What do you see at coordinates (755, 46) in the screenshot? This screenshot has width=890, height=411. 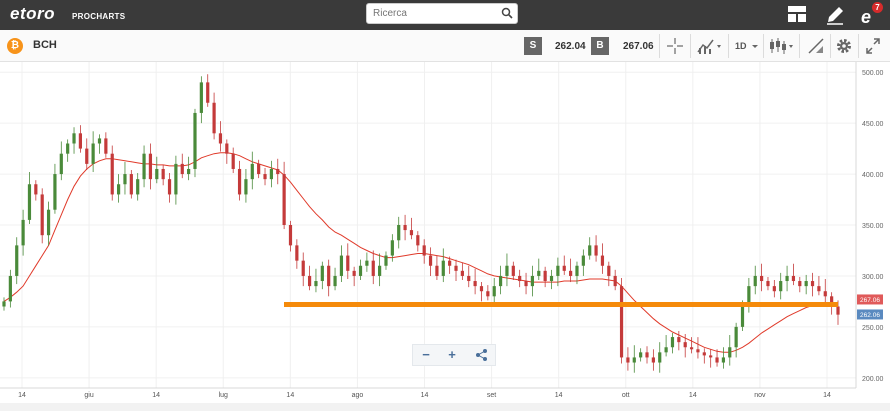 I see `chevron-down-icon` at bounding box center [755, 46].